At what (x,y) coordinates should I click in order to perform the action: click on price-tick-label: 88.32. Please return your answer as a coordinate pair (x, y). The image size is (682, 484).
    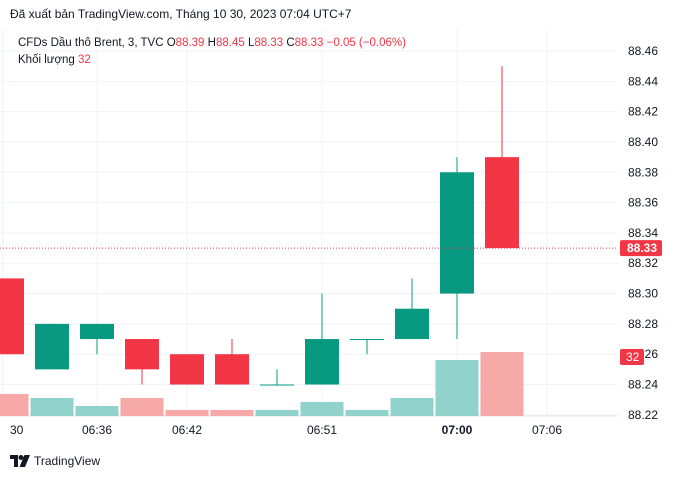
    Looking at the image, I should click on (643, 263).